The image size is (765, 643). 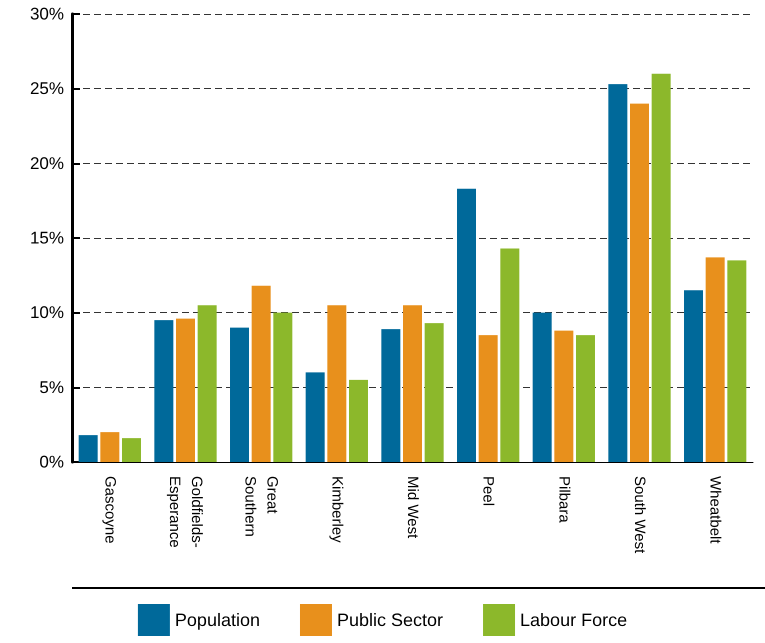 I want to click on x-tick-label: Gascoyne, so click(x=109, y=510).